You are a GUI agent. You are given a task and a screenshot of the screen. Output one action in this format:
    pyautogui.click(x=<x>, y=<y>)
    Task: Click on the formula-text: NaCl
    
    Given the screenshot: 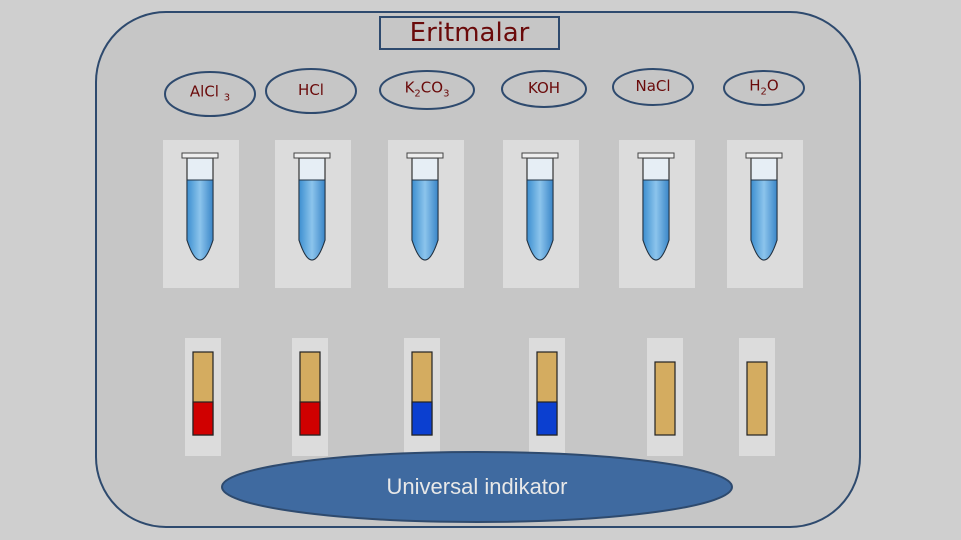 What is the action you would take?
    pyautogui.click(x=653, y=86)
    